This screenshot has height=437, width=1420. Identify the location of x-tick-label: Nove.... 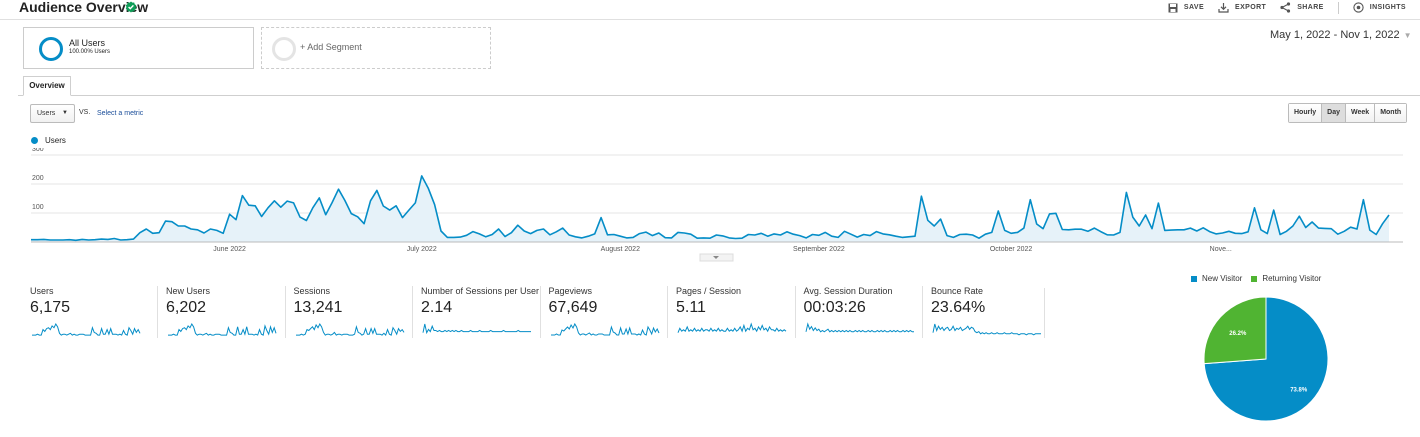
(1221, 249).